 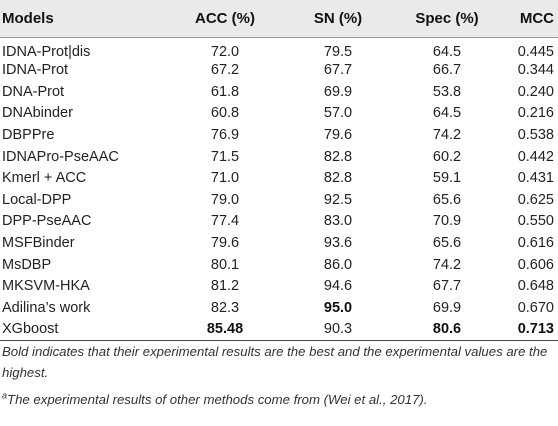 What do you see at coordinates (535, 199) in the screenshot?
I see `cell-mcc: 0.625` at bounding box center [535, 199].